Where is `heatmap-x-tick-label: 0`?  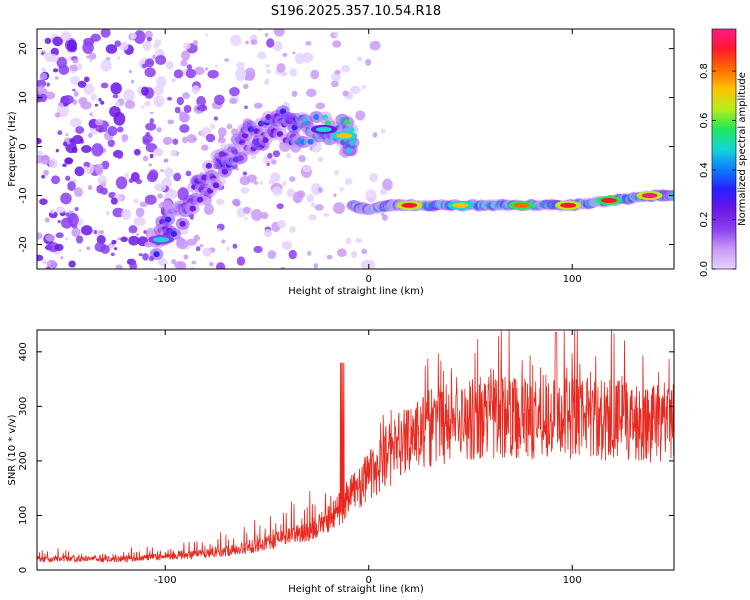 heatmap-x-tick-label: 0 is located at coordinates (369, 279).